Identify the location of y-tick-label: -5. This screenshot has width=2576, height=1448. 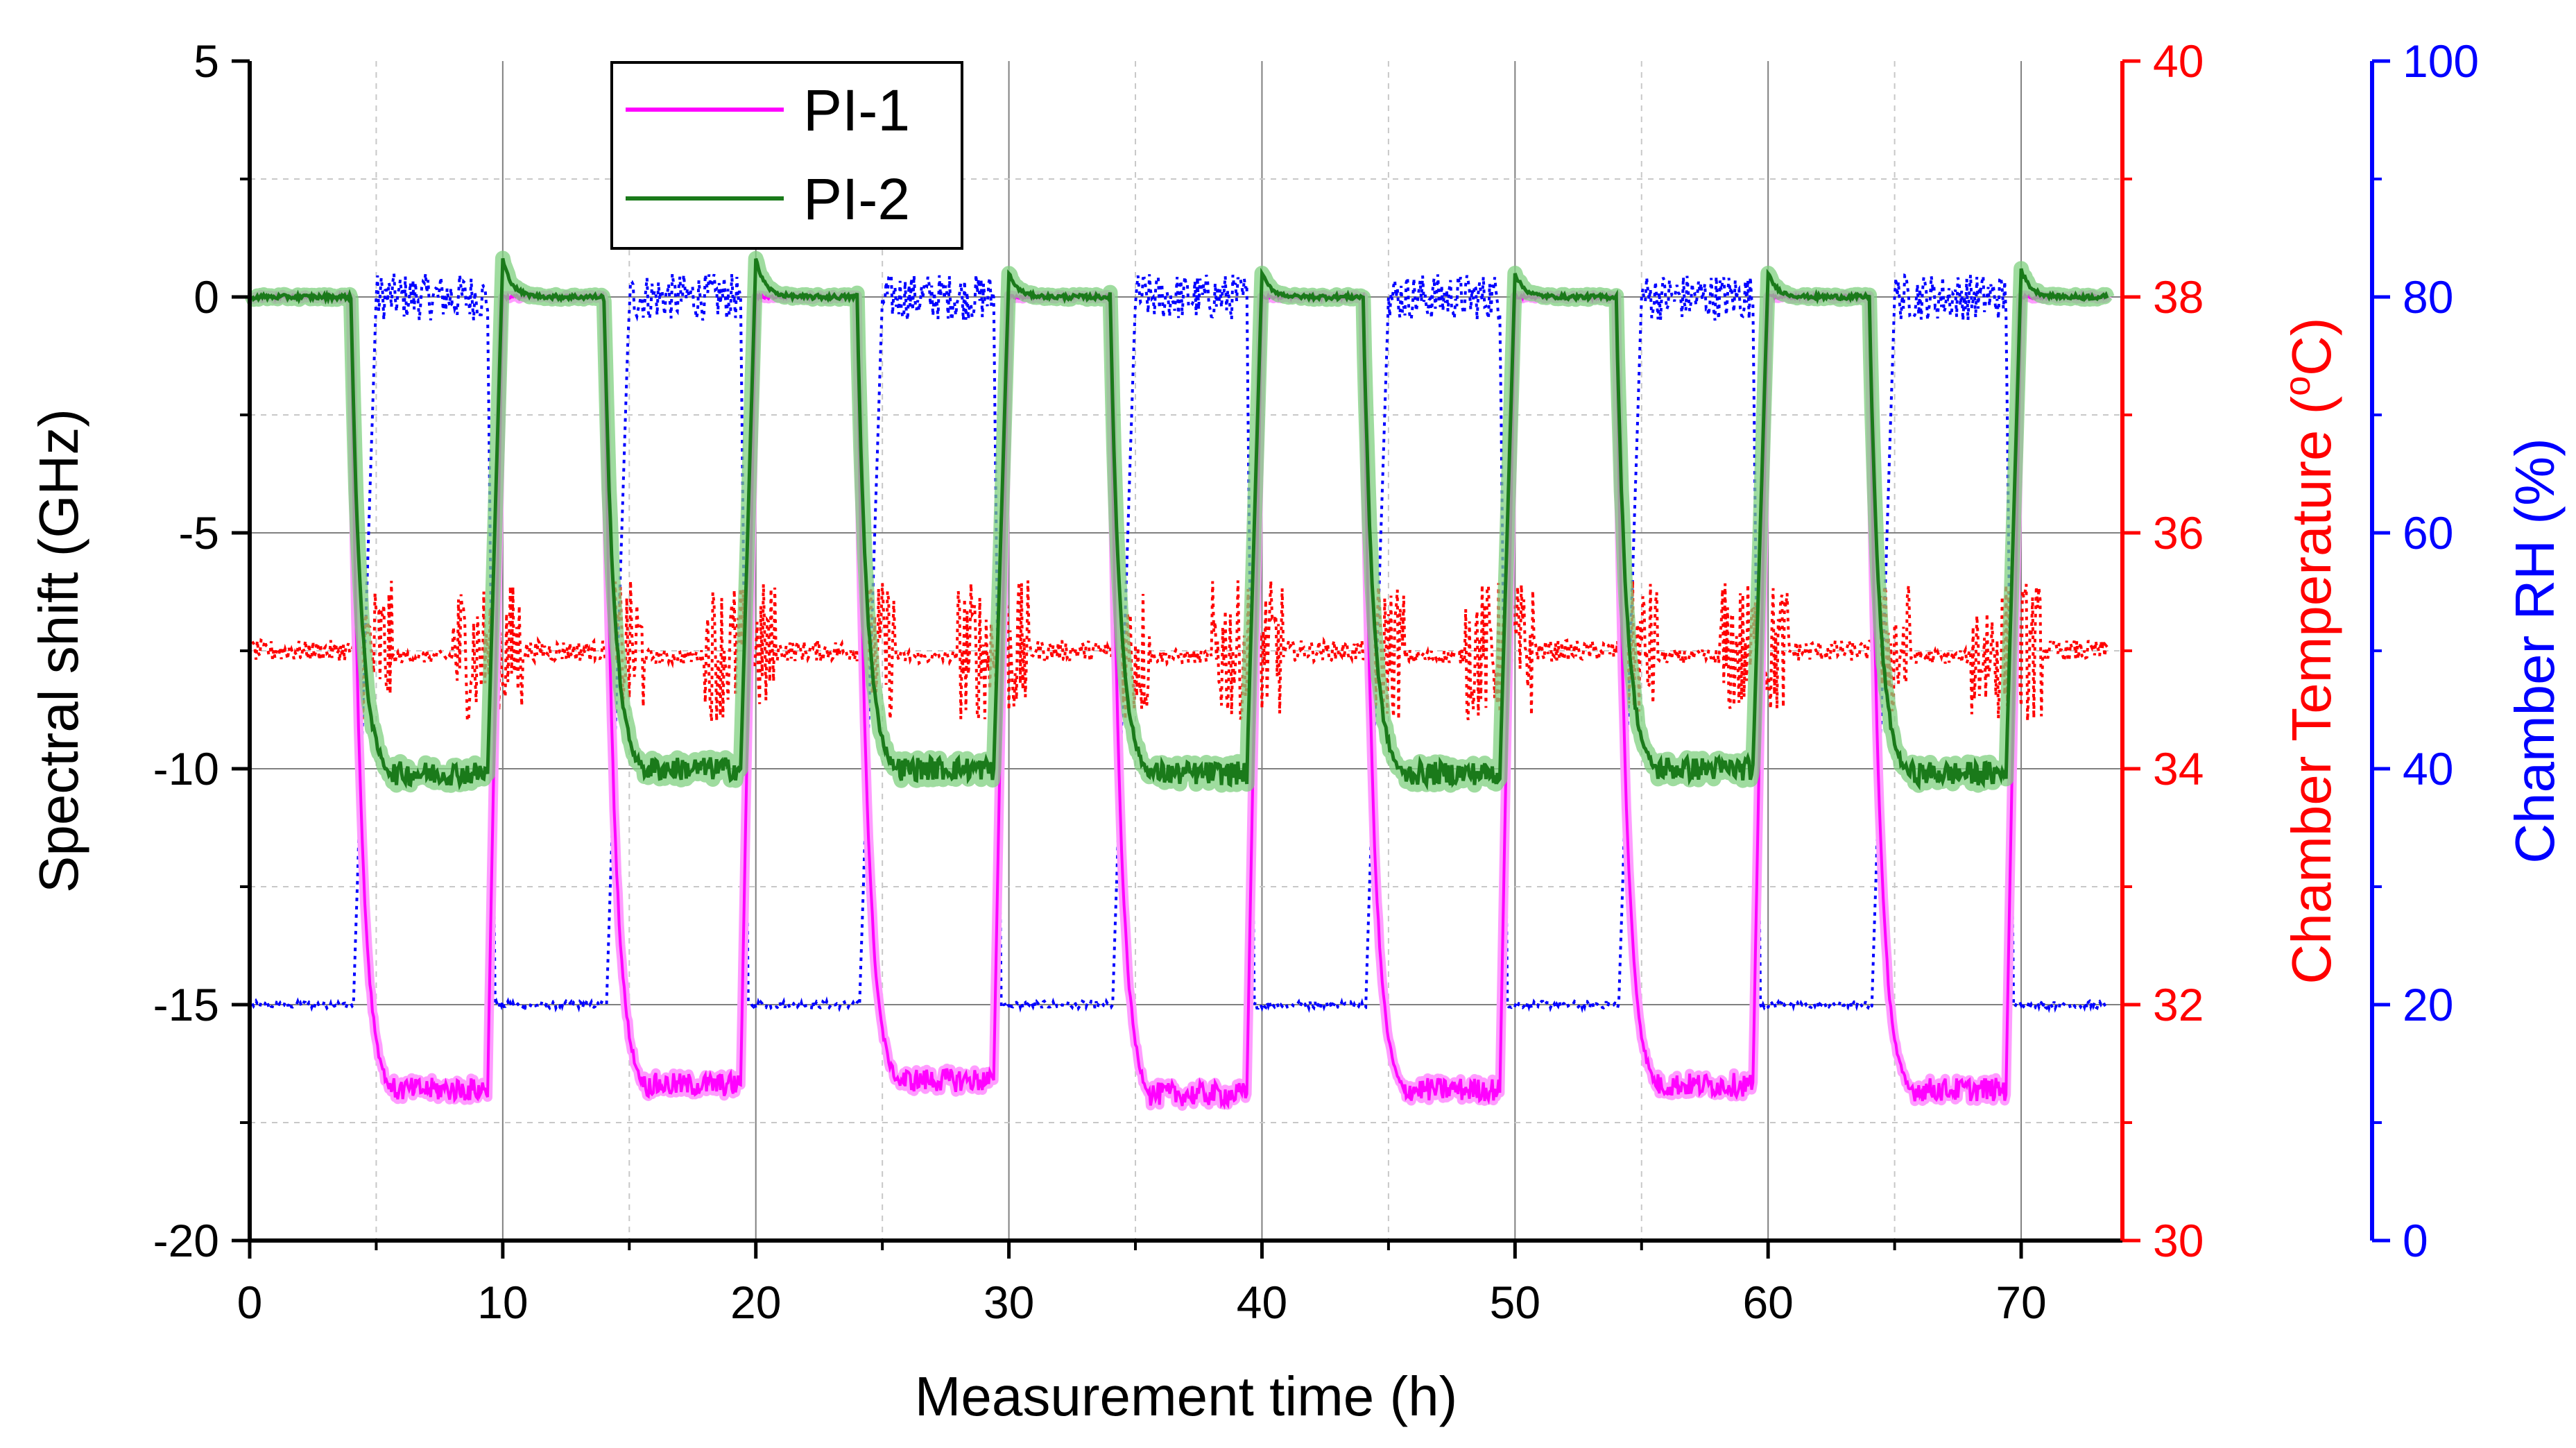
(198, 533).